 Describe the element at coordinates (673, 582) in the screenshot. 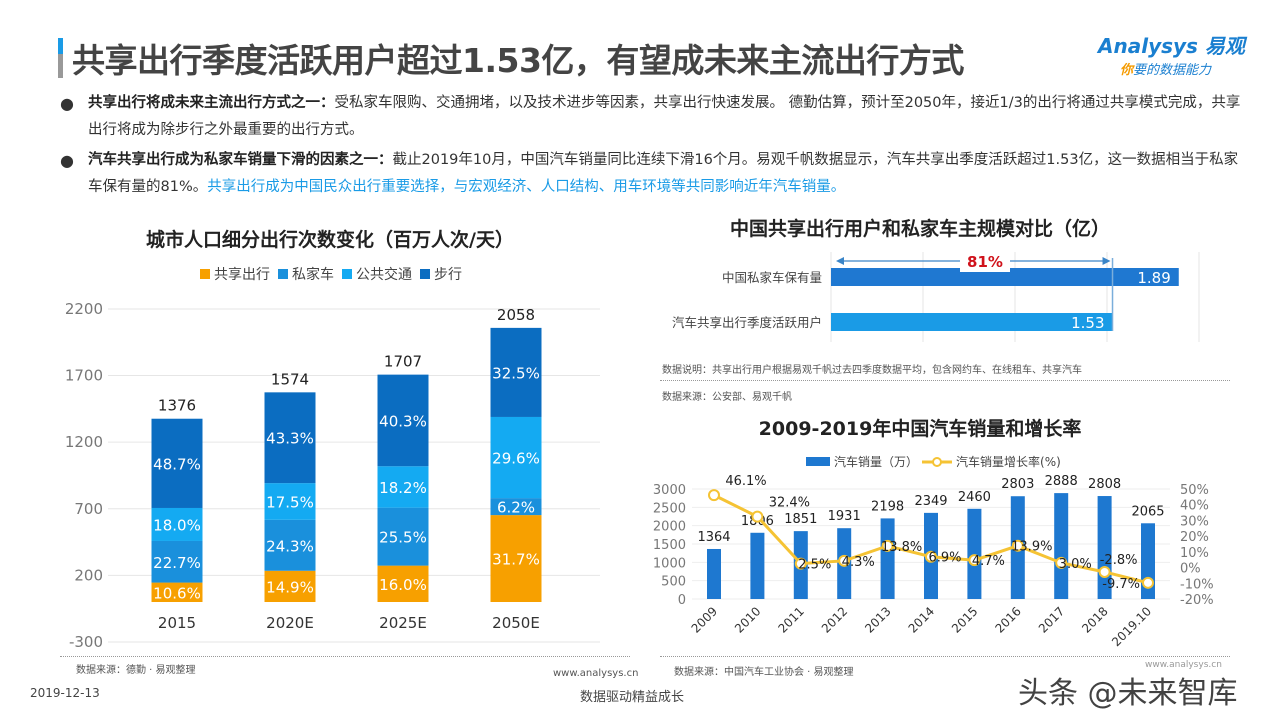

I see `y-tick-label: 500` at that location.